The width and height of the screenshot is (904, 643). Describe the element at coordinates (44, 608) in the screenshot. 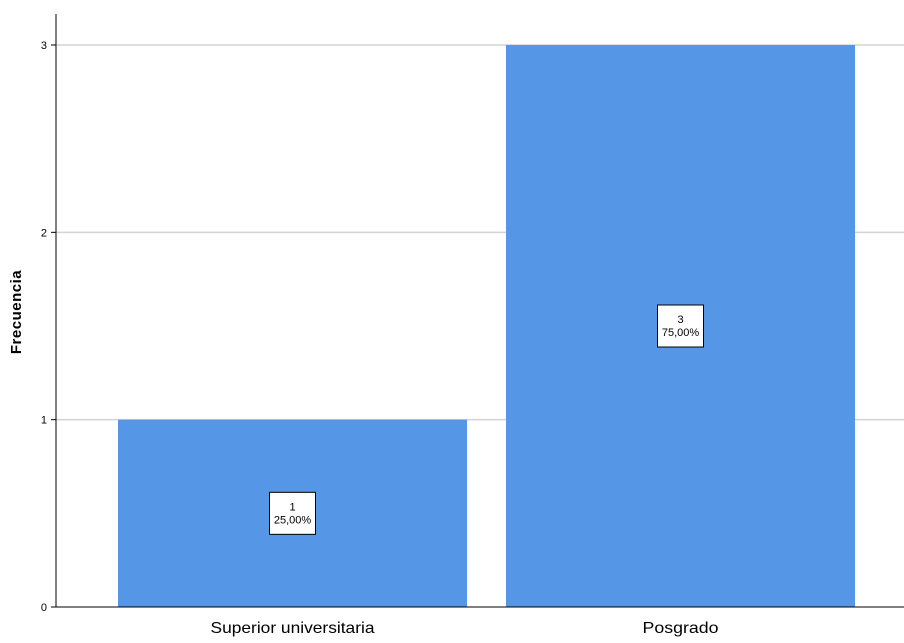

I see `y-tick-label: 0` at that location.